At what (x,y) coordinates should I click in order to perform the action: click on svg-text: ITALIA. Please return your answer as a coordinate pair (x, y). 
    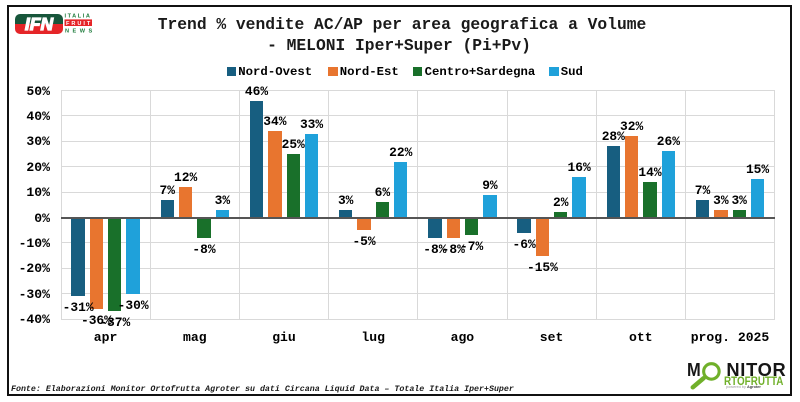
    Looking at the image, I should click on (78, 17).